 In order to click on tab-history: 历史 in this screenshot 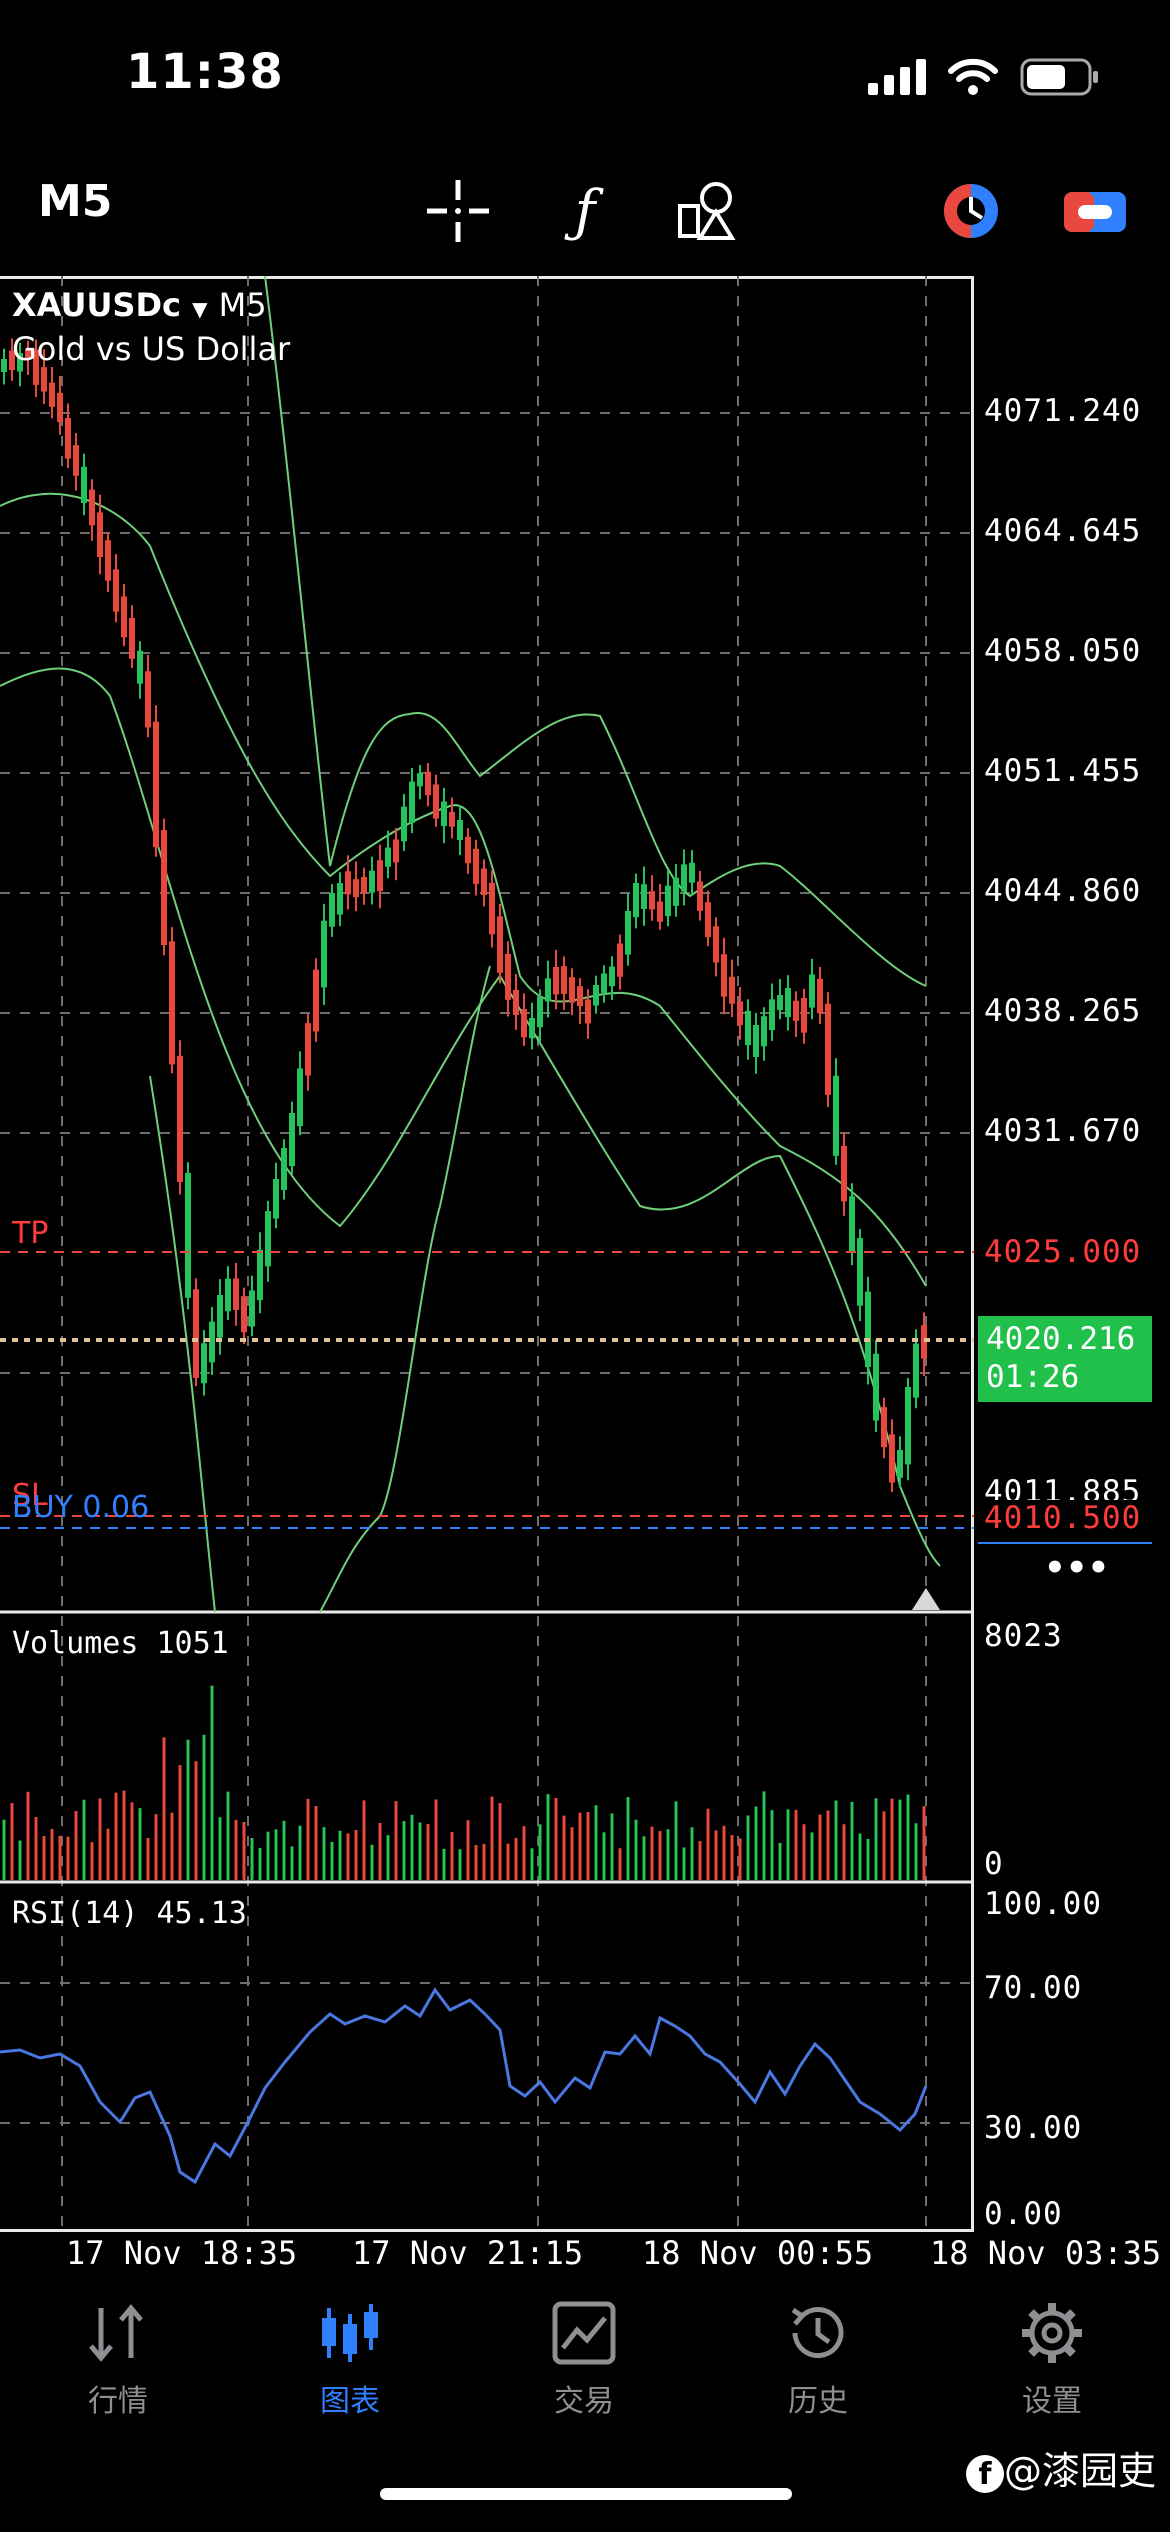, I will do `click(818, 2360)`.